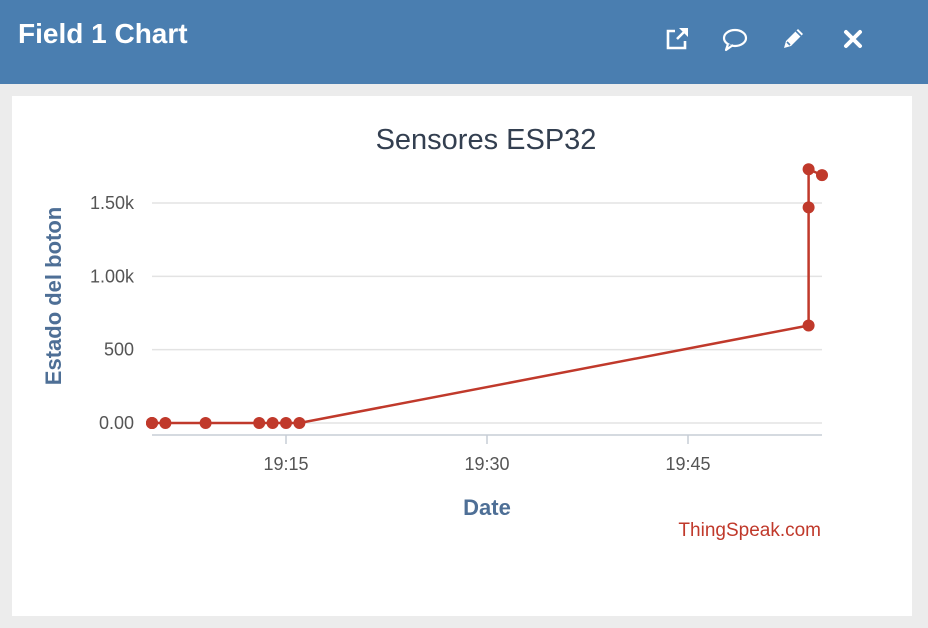  What do you see at coordinates (53, 296) in the screenshot?
I see `y-axis-title: Estado del boton` at bounding box center [53, 296].